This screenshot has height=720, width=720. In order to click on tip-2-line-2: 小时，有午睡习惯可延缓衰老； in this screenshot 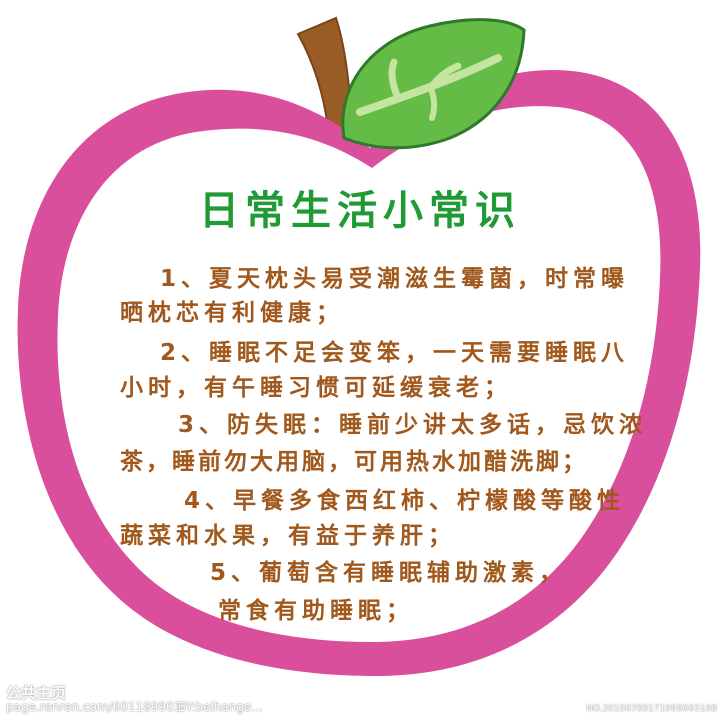, I will do `click(316, 388)`.